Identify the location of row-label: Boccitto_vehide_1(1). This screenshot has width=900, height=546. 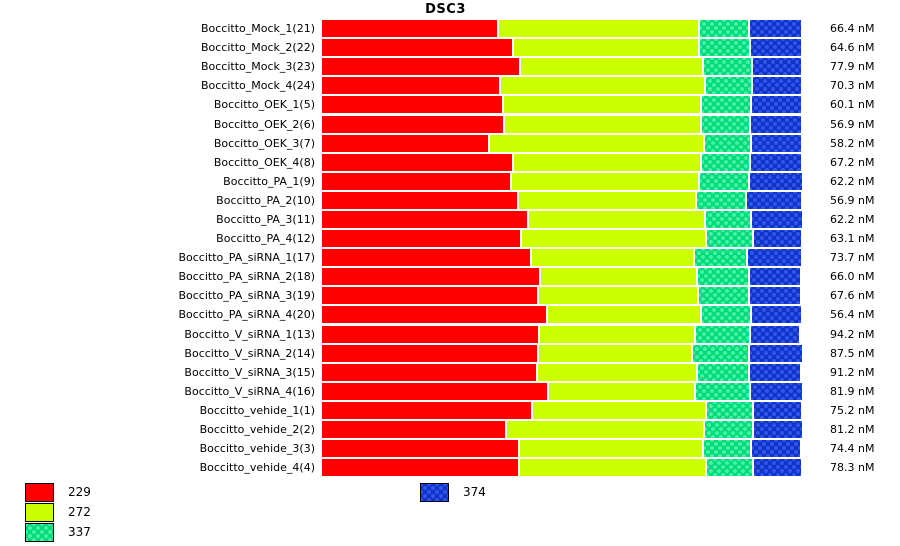
(257, 410).